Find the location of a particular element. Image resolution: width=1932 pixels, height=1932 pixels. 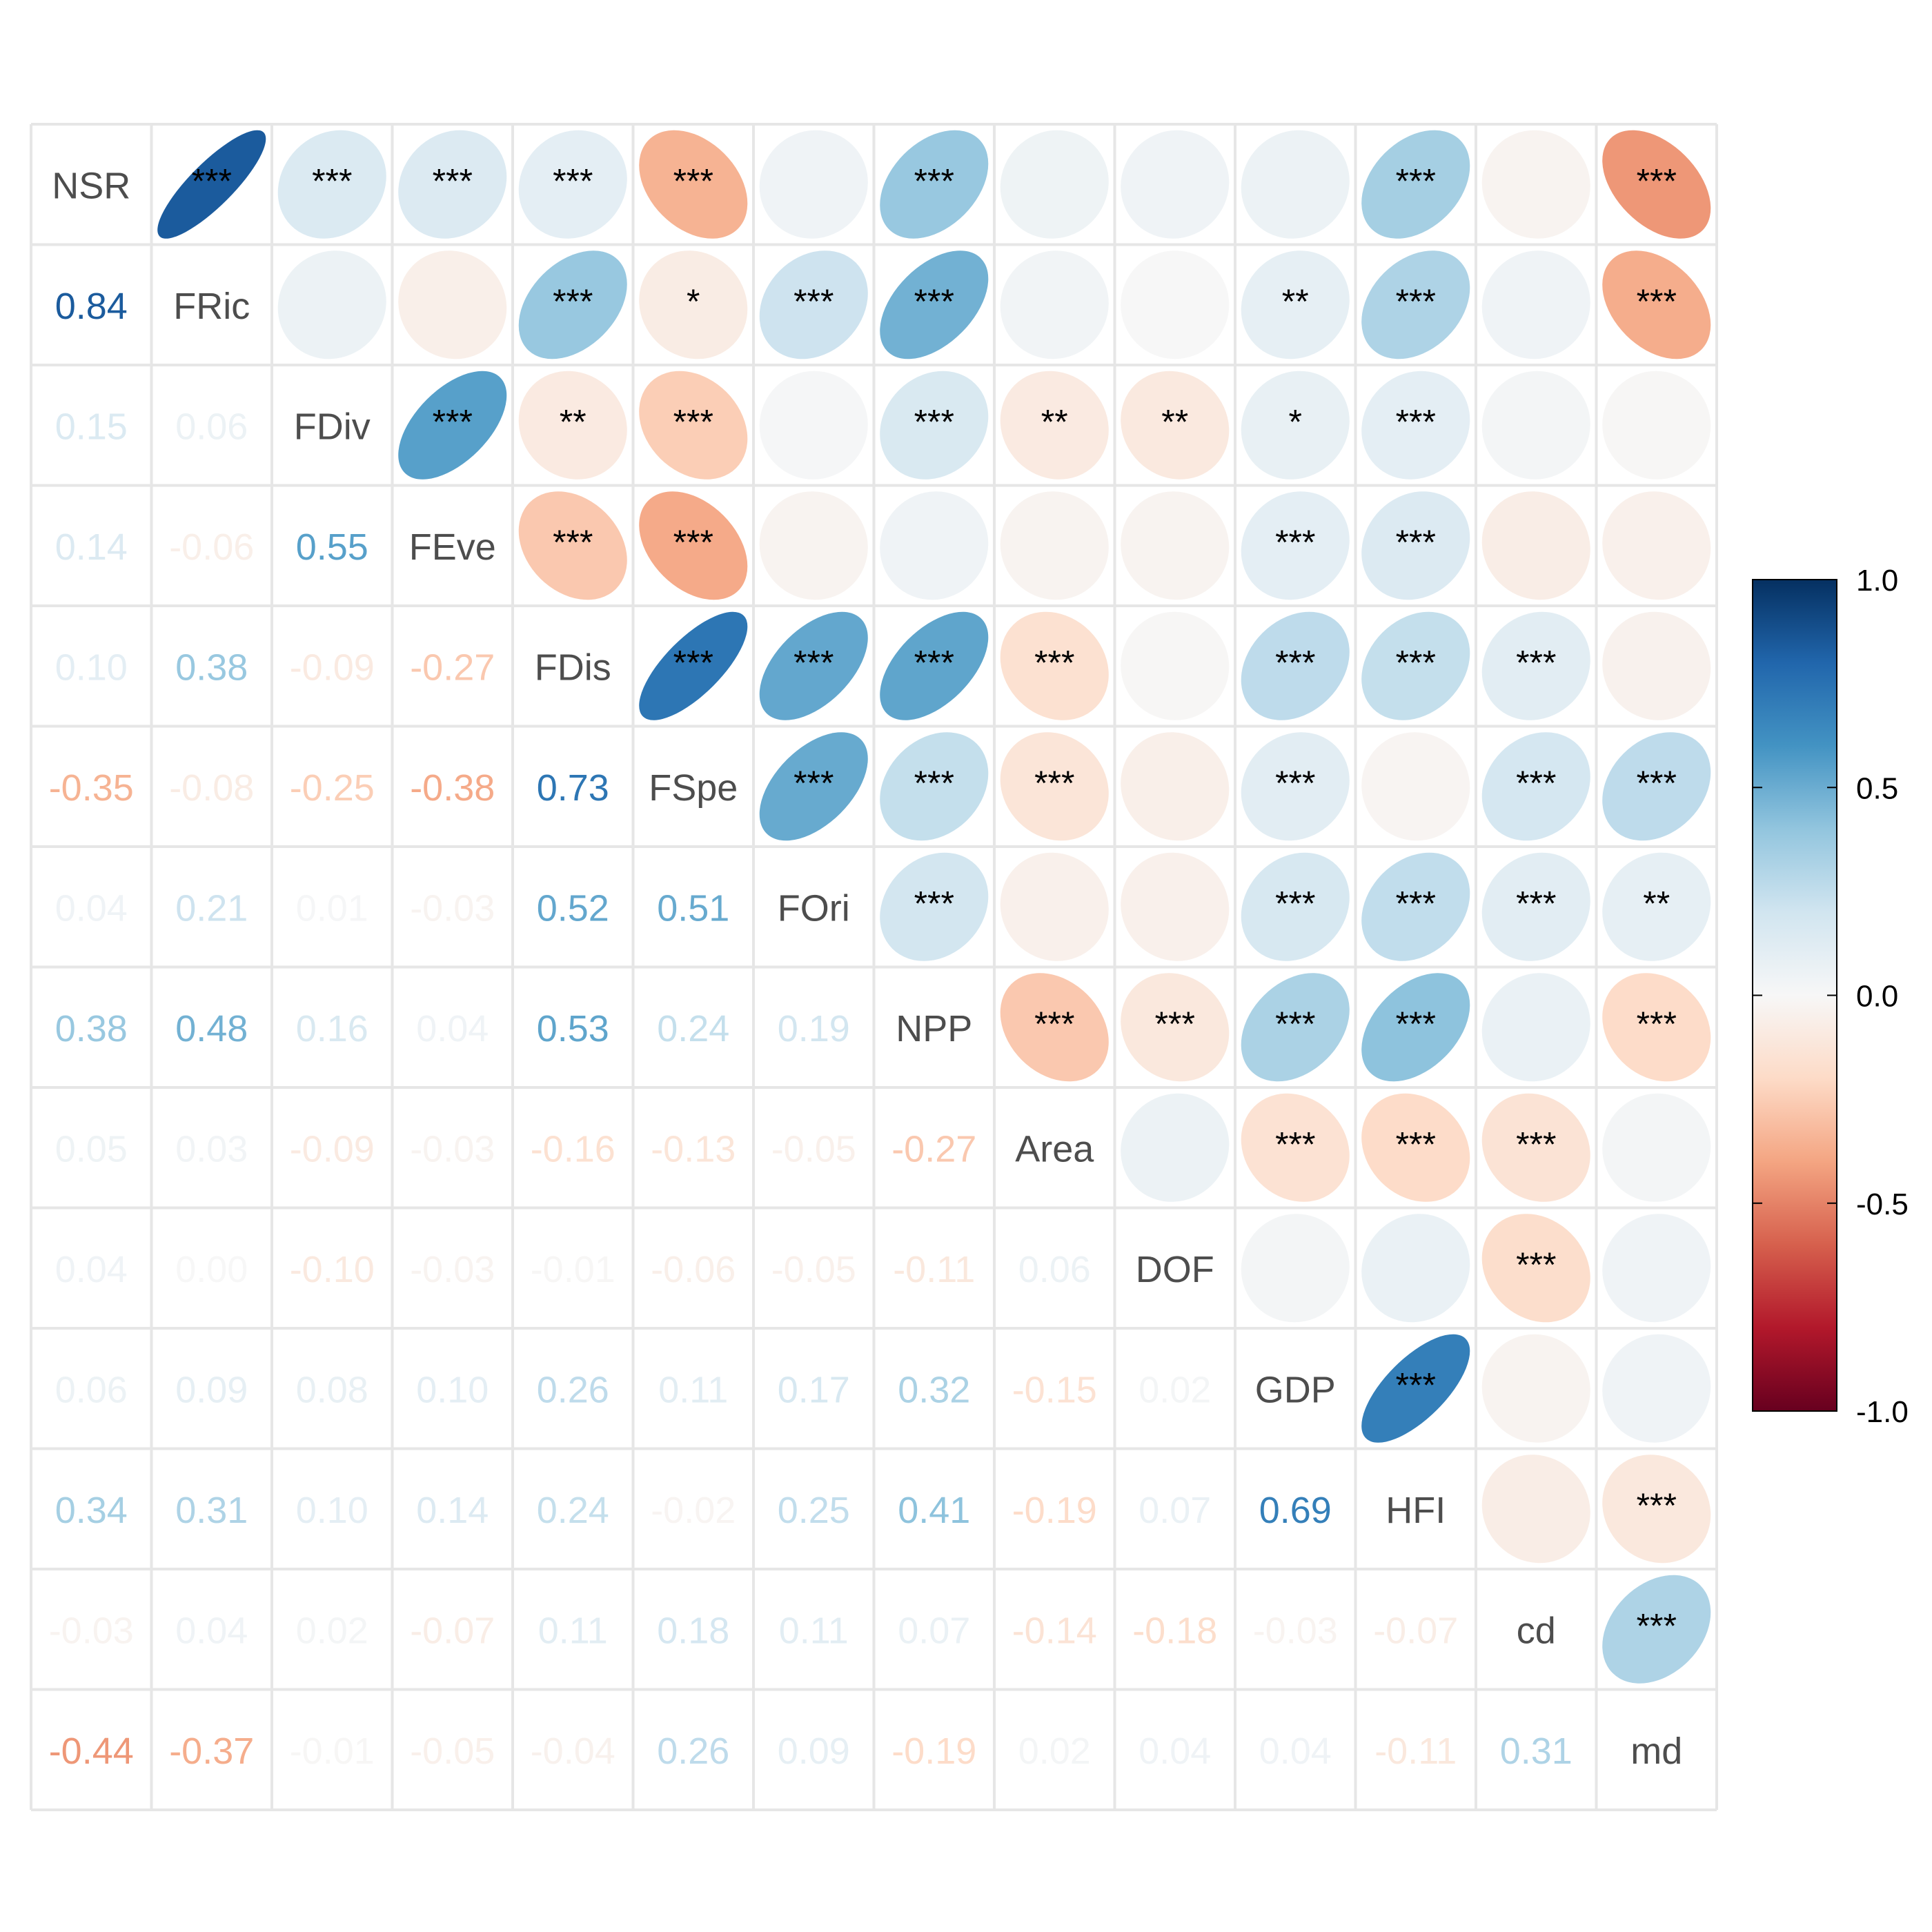

correlation-value-label: 0.32 is located at coordinates (934, 1389).